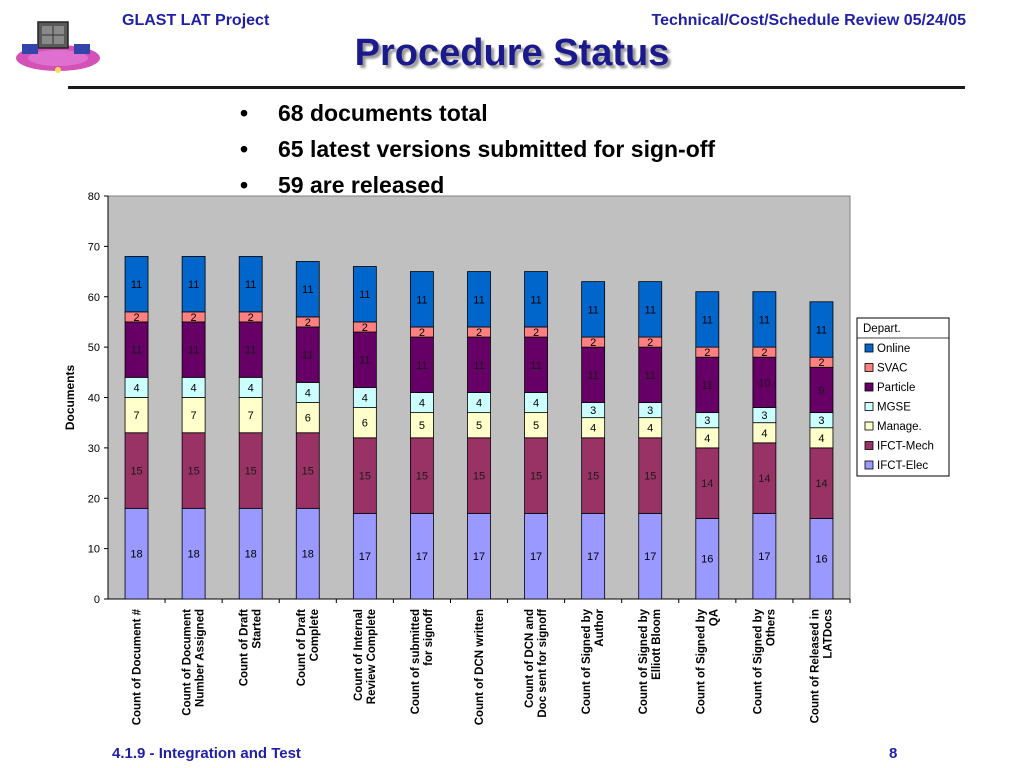 The width and height of the screenshot is (1024, 768). What do you see at coordinates (764, 661) in the screenshot?
I see `x-tick-label: Count of Signed byOthers` at bounding box center [764, 661].